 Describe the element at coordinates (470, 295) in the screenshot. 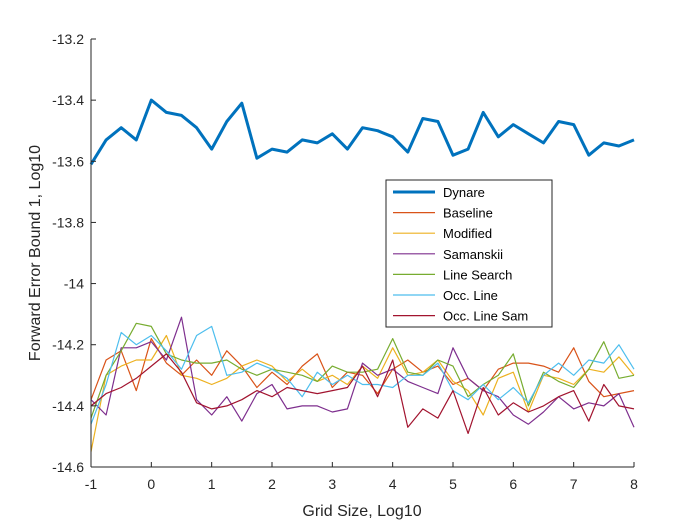

I see `legend-label-occ-line: Occ. Line` at that location.